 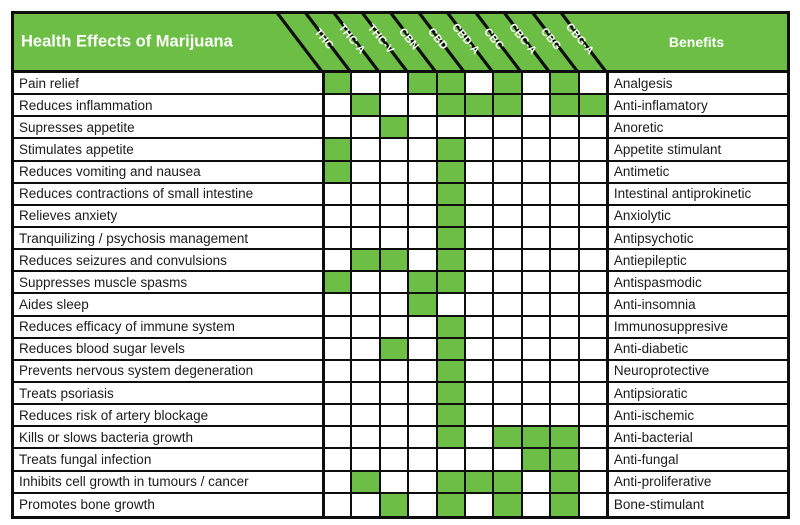 I want to click on matrix-cell-cbc-a-on, so click(x=535, y=459).